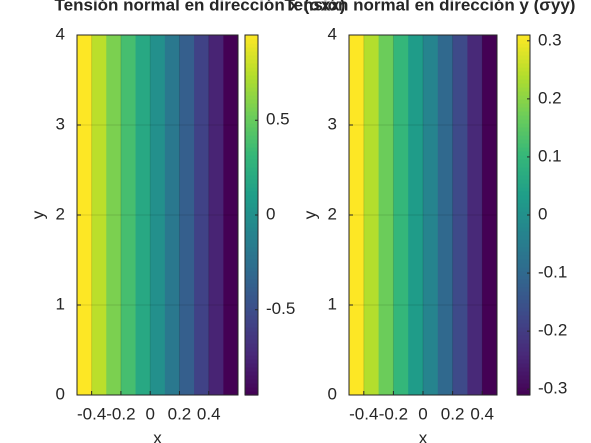 The width and height of the screenshot is (591, 443). Describe the element at coordinates (91, 413) in the screenshot. I see `x-tick-label: -0.4` at that location.